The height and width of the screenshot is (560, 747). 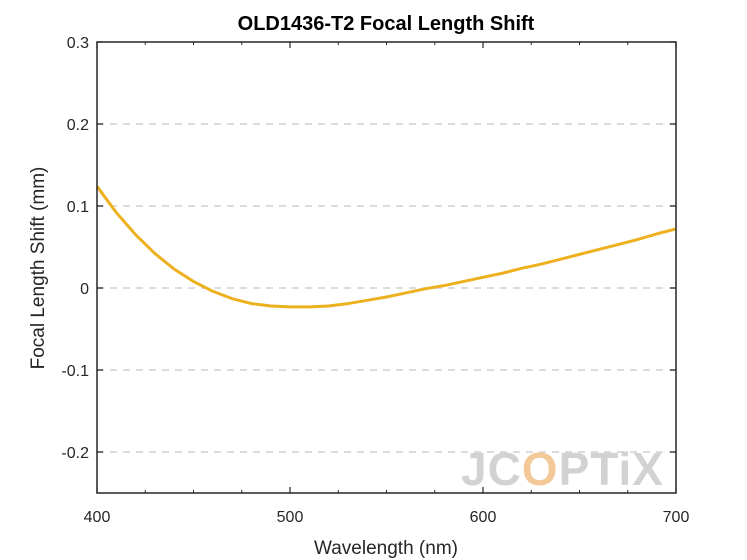 I want to click on y-tick-label: 0, so click(x=84, y=289).